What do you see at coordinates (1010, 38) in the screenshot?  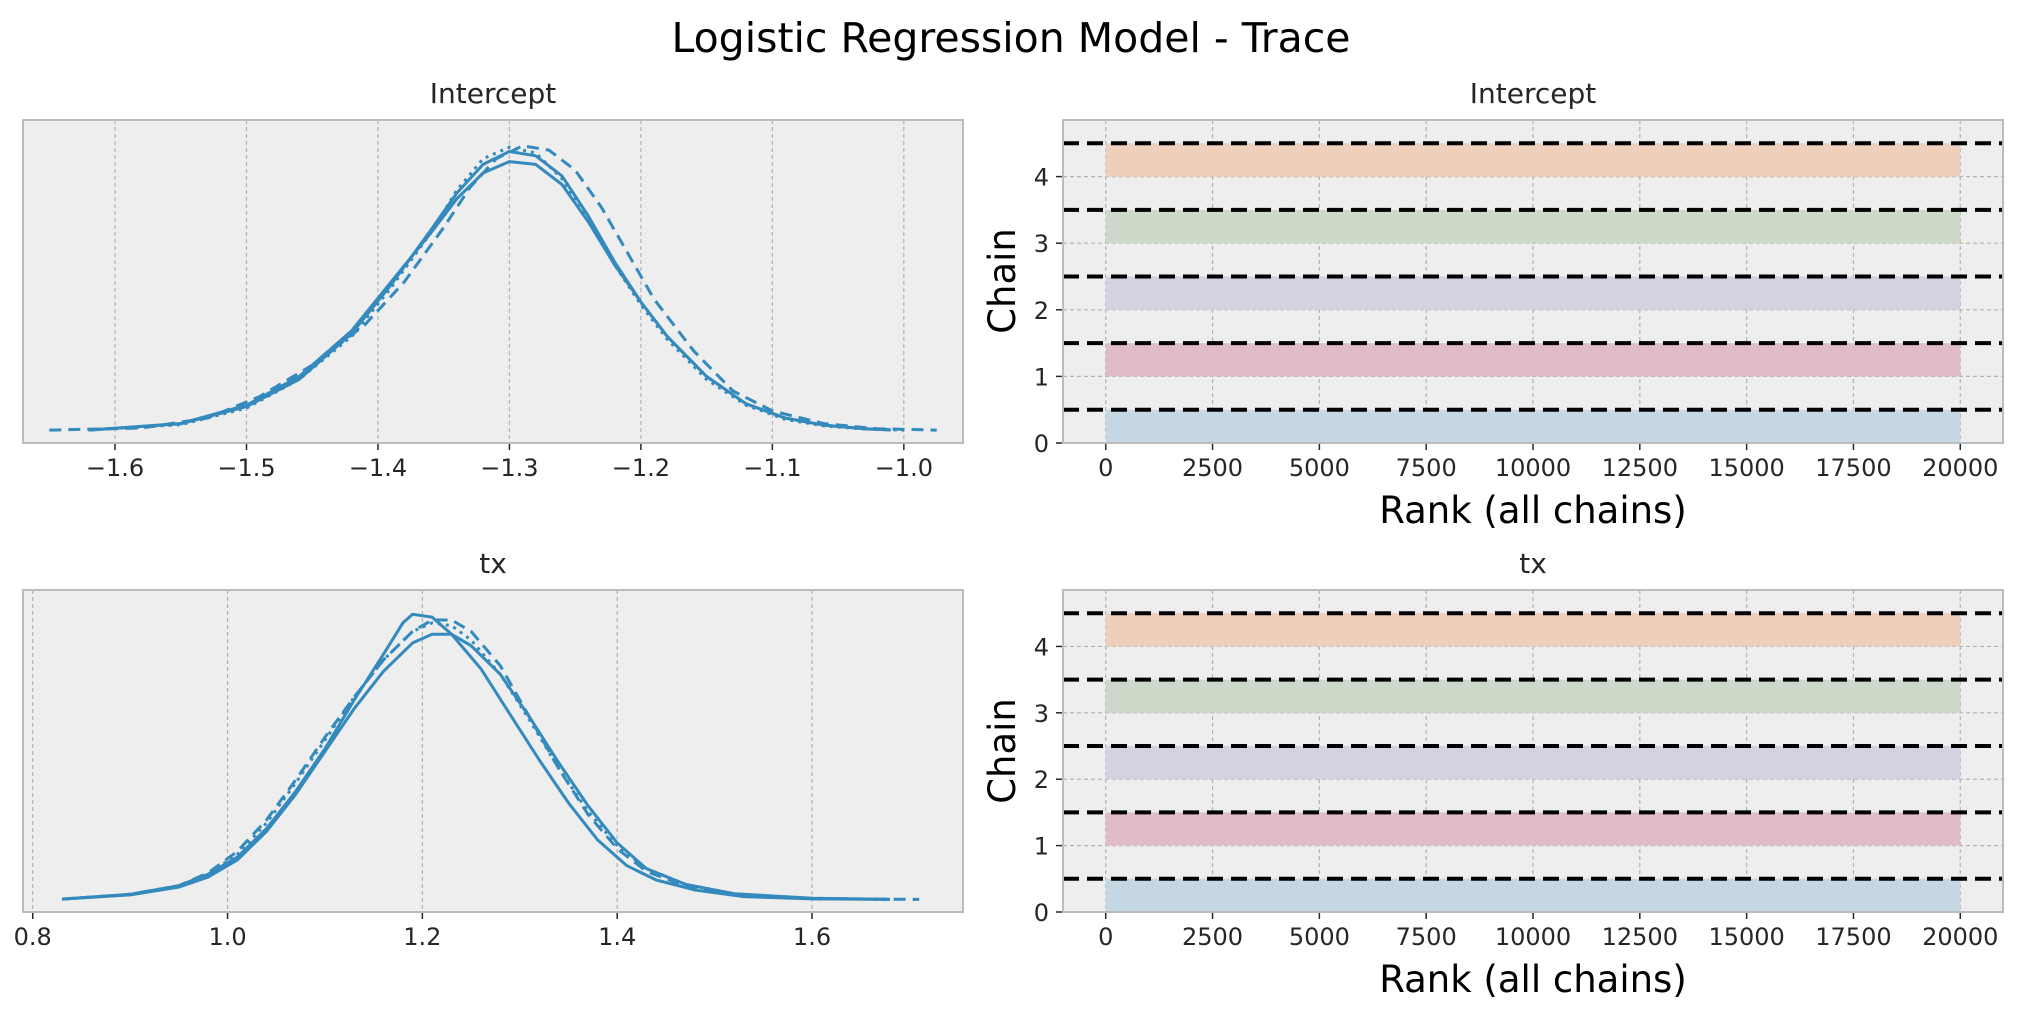 I see `figure-title: Logistic Regression Model - Trace` at bounding box center [1010, 38].